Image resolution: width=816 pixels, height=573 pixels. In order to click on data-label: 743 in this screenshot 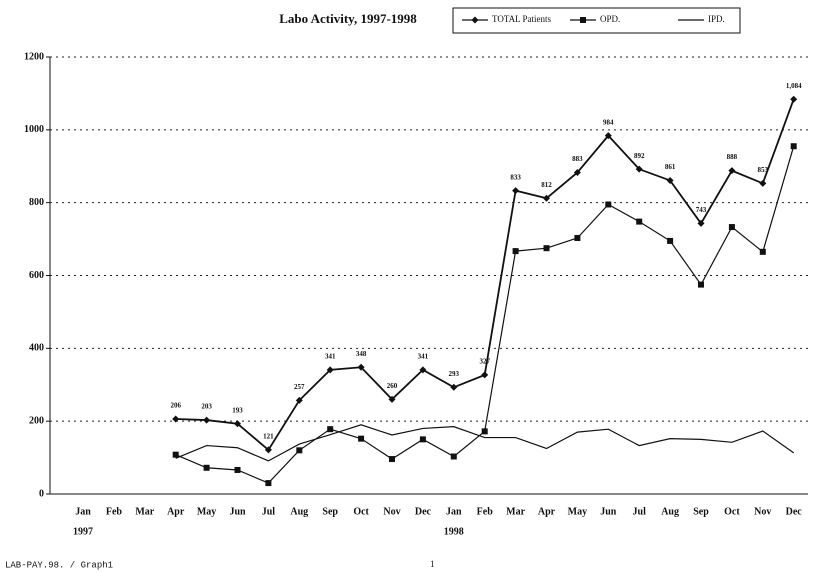, I will do `click(701, 210)`.